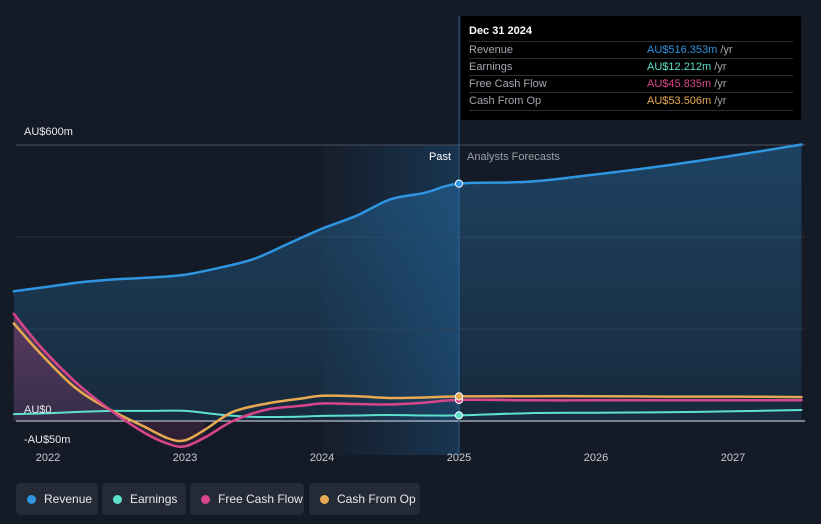 The height and width of the screenshot is (524, 821). What do you see at coordinates (596, 458) in the screenshot?
I see `x-axis-label: 2026` at bounding box center [596, 458].